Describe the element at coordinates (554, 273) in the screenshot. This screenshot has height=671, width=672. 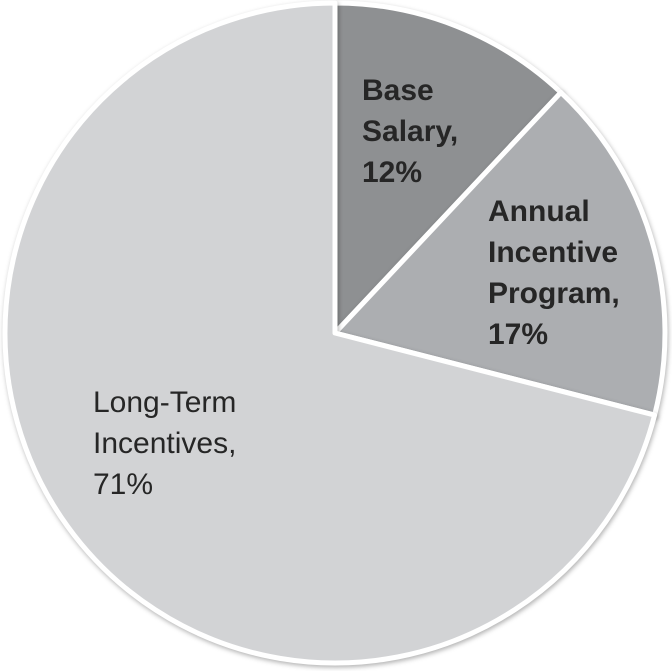
I see `slice-label-annual-incentive-program: Annual Incentive Program, 17%` at that location.